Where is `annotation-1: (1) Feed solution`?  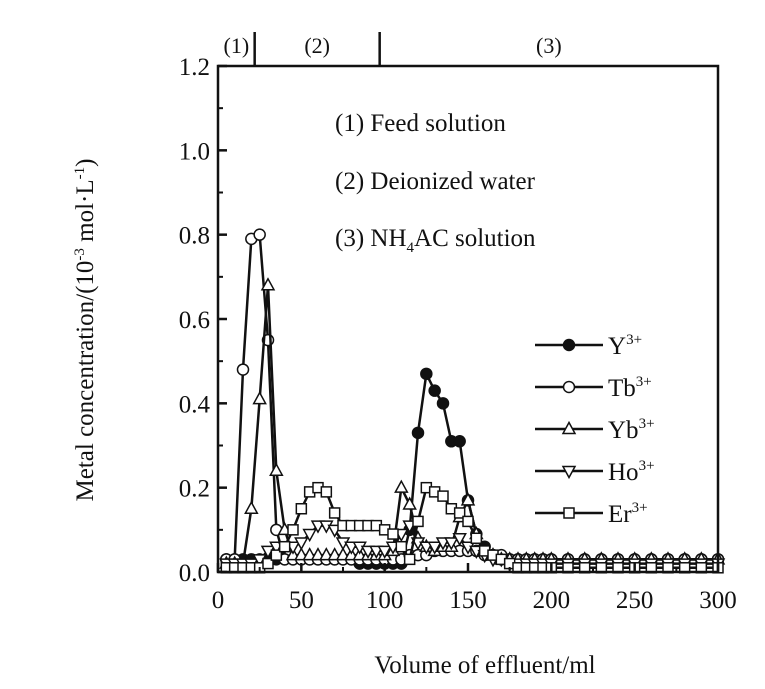 annotation-1: (1) Feed solution is located at coordinates (420, 123).